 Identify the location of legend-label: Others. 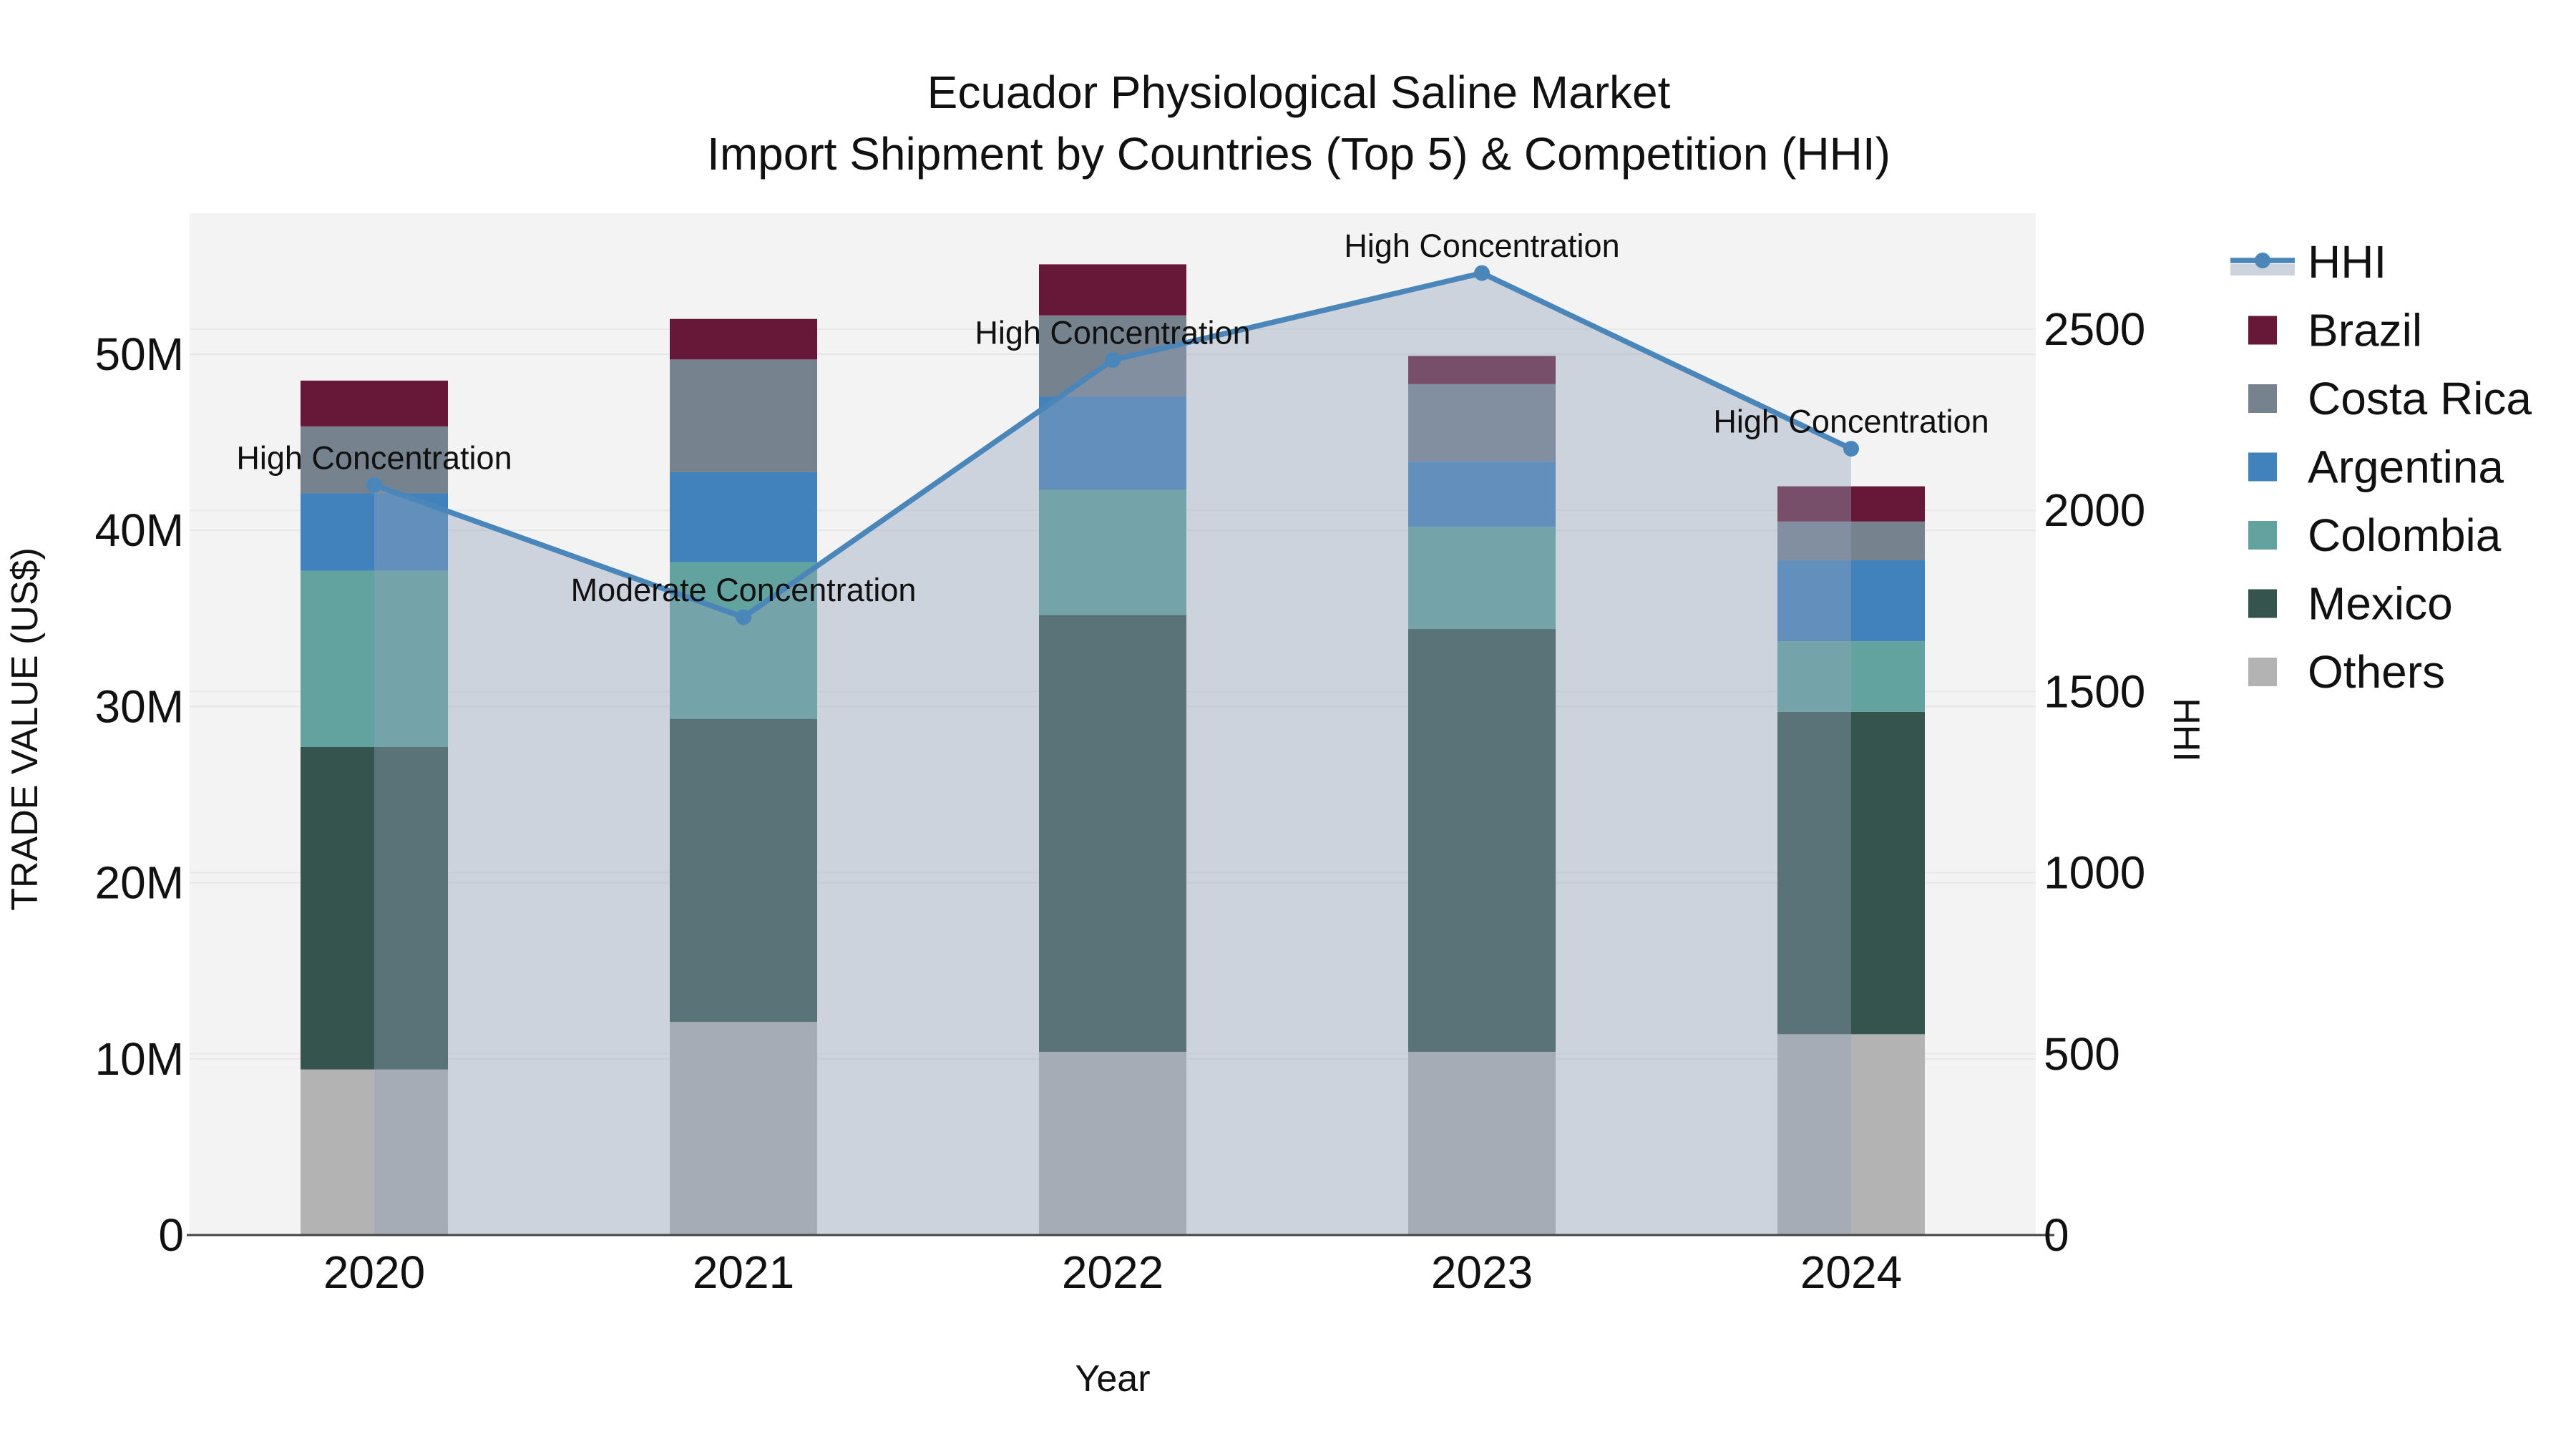
(2376, 672).